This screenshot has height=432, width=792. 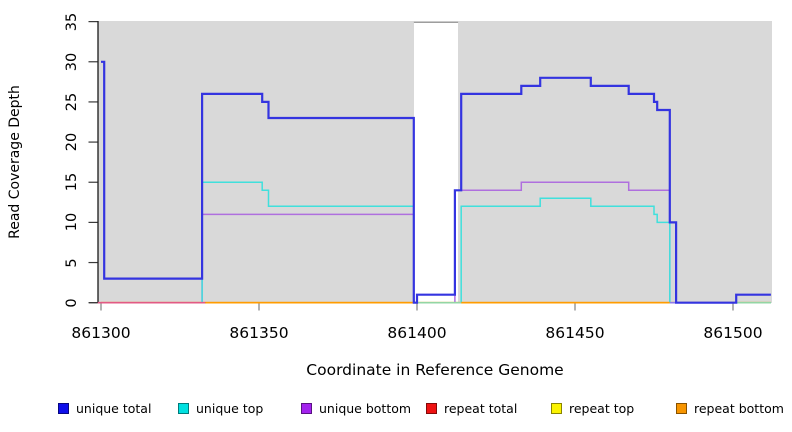 I want to click on x-axis-title: Coordinate in Reference Genome, so click(x=435, y=370).